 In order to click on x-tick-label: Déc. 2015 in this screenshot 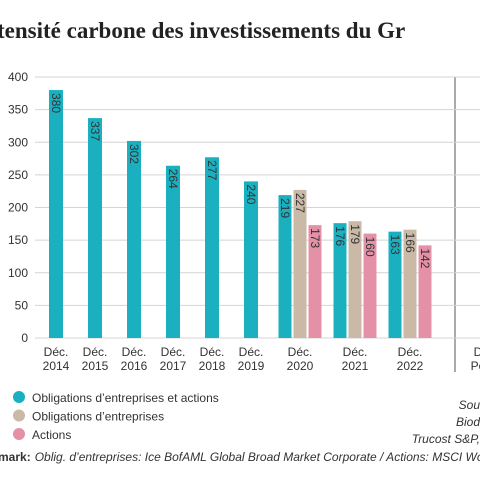, I will do `click(95, 359)`.